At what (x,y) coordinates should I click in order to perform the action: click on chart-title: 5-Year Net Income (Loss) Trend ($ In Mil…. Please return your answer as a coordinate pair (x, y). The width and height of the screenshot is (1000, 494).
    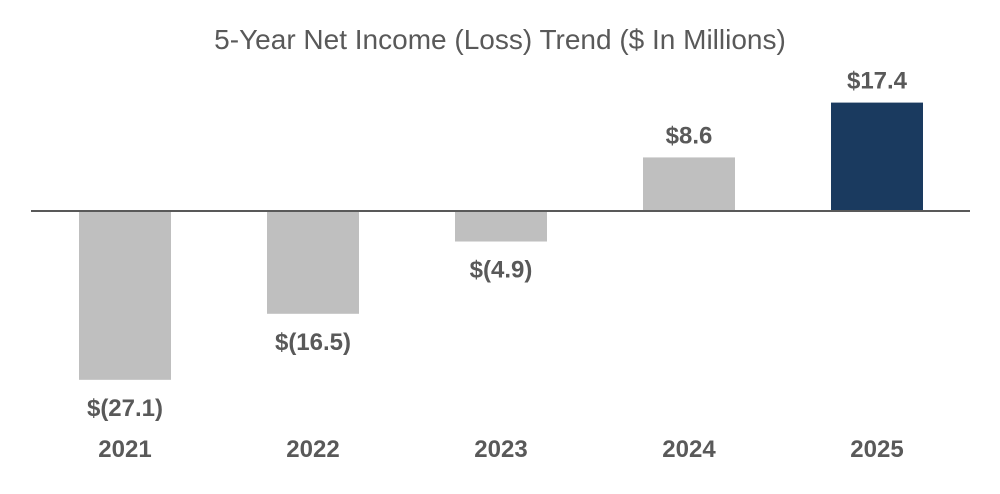
    Looking at the image, I should click on (500, 39).